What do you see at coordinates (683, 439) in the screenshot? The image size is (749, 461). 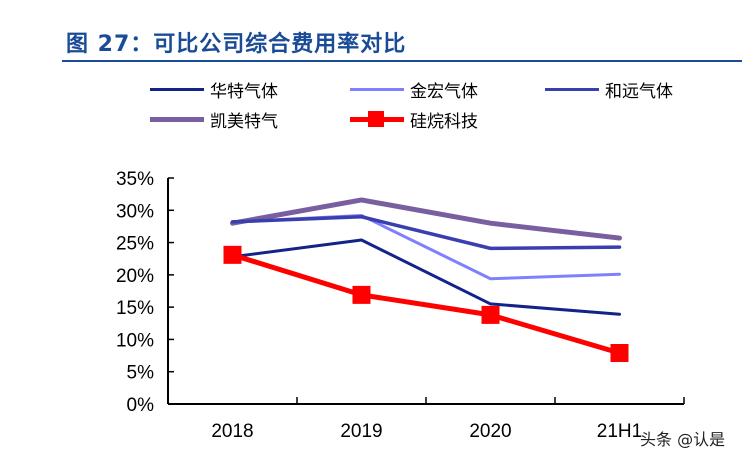 I see `watermark: 头条 @认是` at bounding box center [683, 439].